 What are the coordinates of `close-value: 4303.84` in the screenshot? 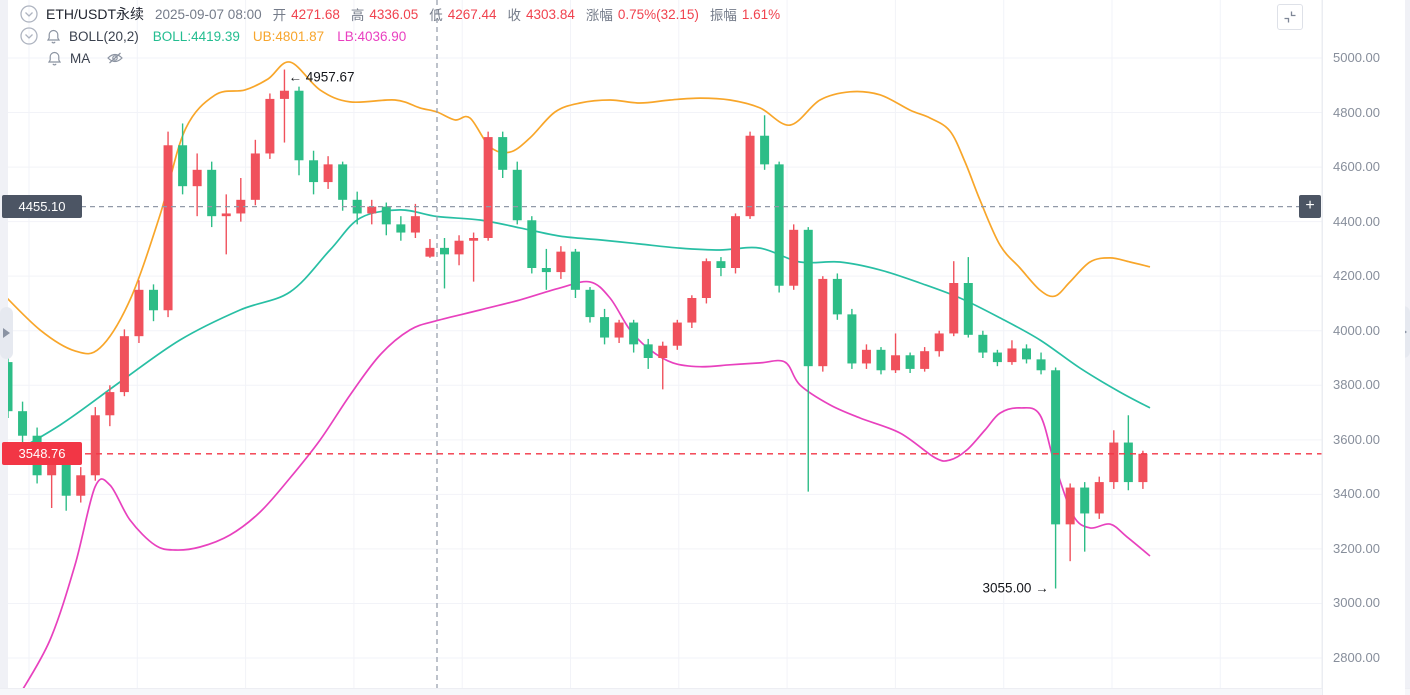 It's located at (550, 14).